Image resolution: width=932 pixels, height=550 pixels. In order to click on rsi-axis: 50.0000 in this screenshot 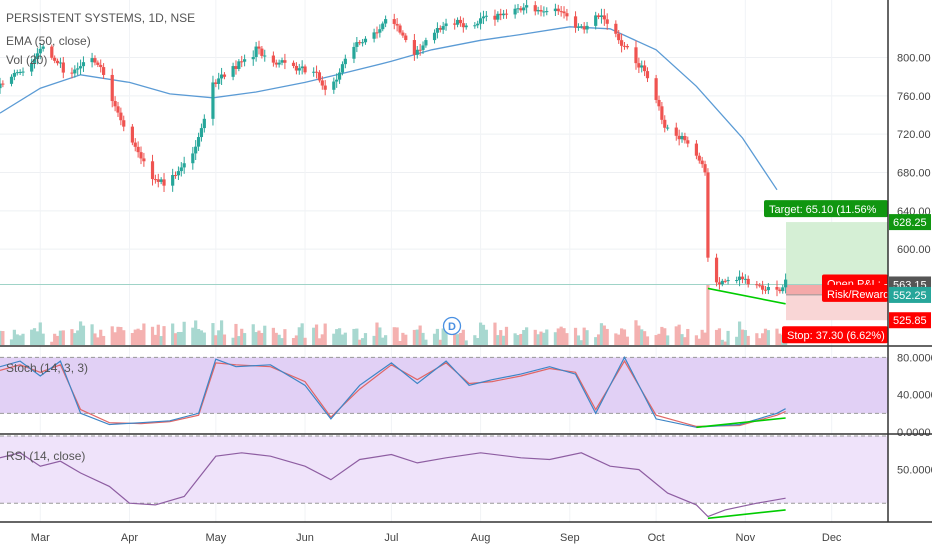, I will do `click(914, 471)`.